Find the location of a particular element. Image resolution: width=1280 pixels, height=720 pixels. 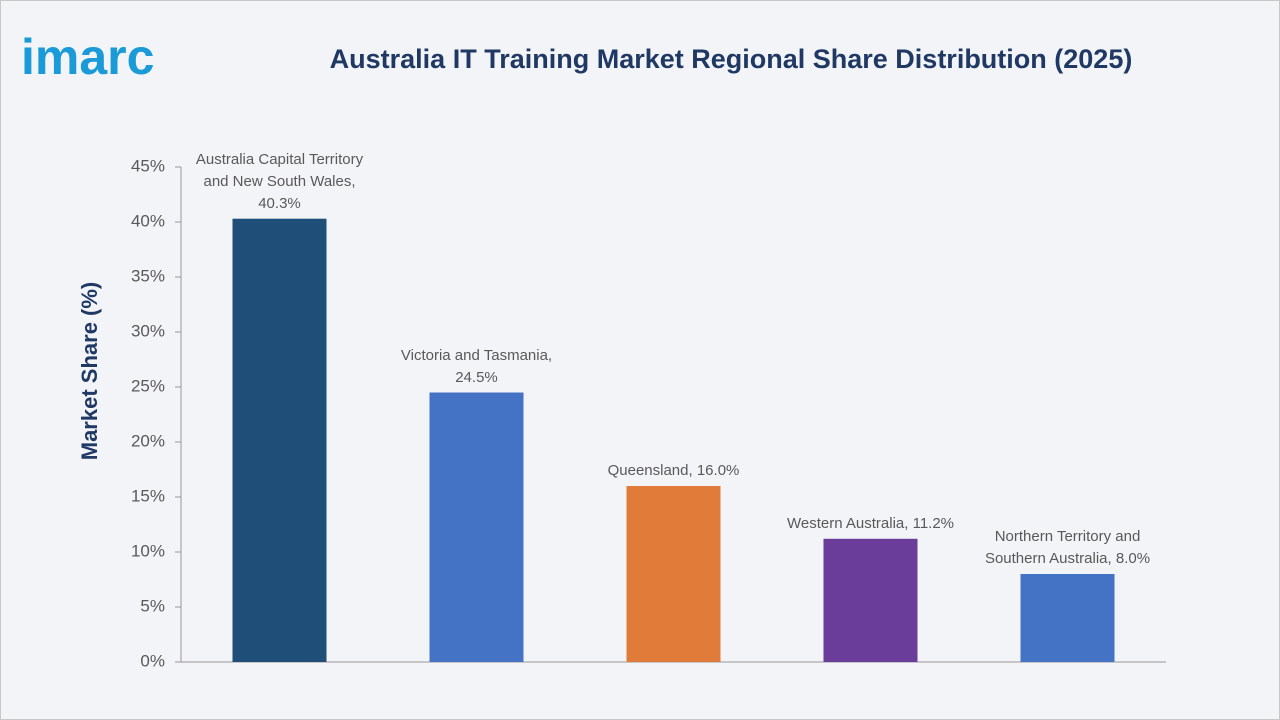

value-label: 8.0% is located at coordinates (1133, 558).